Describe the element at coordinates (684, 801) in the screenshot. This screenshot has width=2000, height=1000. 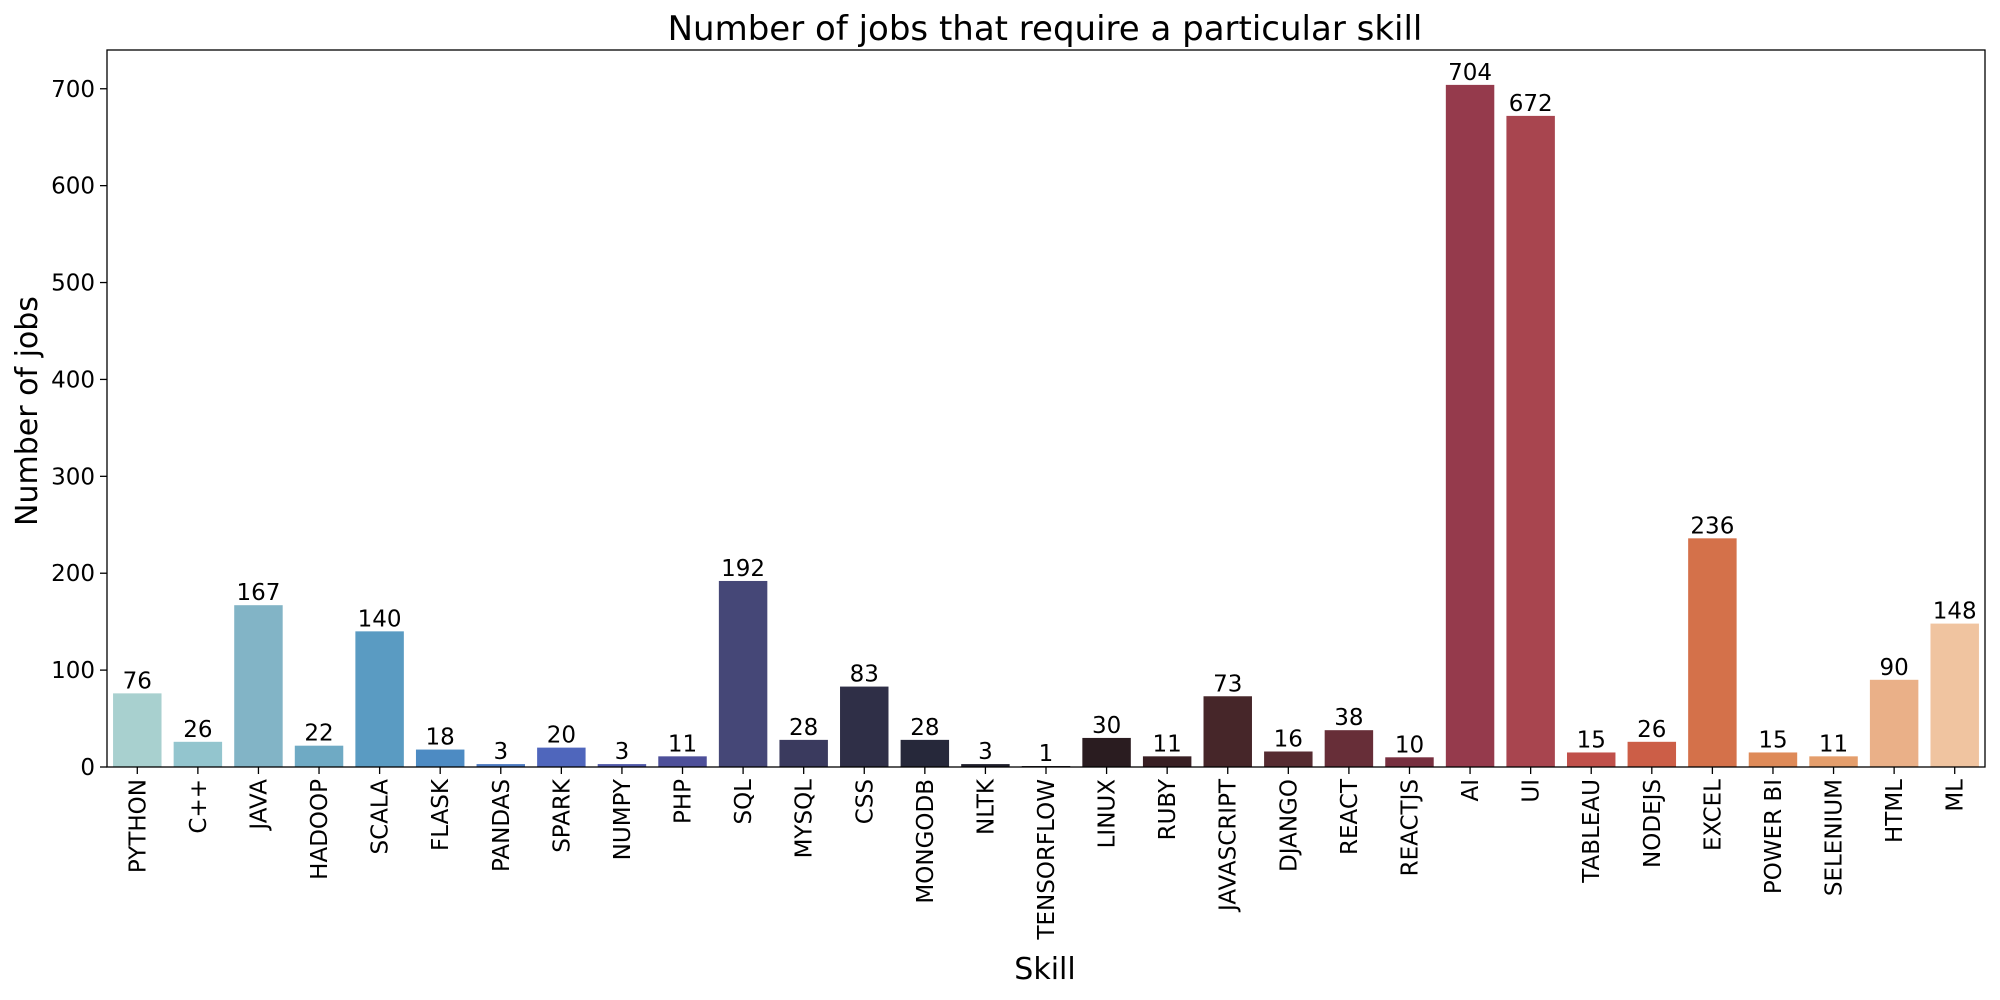
I see `x-tick-label: PHP` at that location.